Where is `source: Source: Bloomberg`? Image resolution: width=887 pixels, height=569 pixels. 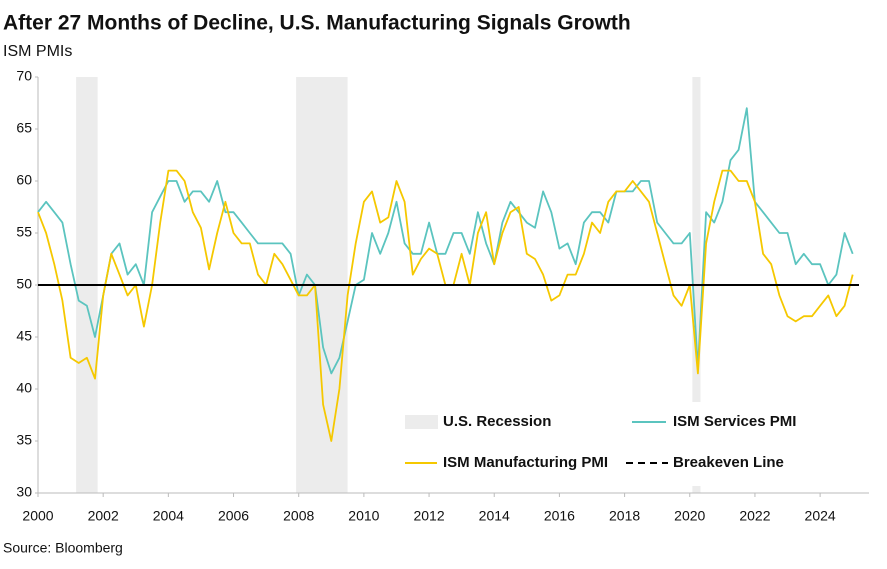
source: Source: Bloomberg is located at coordinates (63, 548).